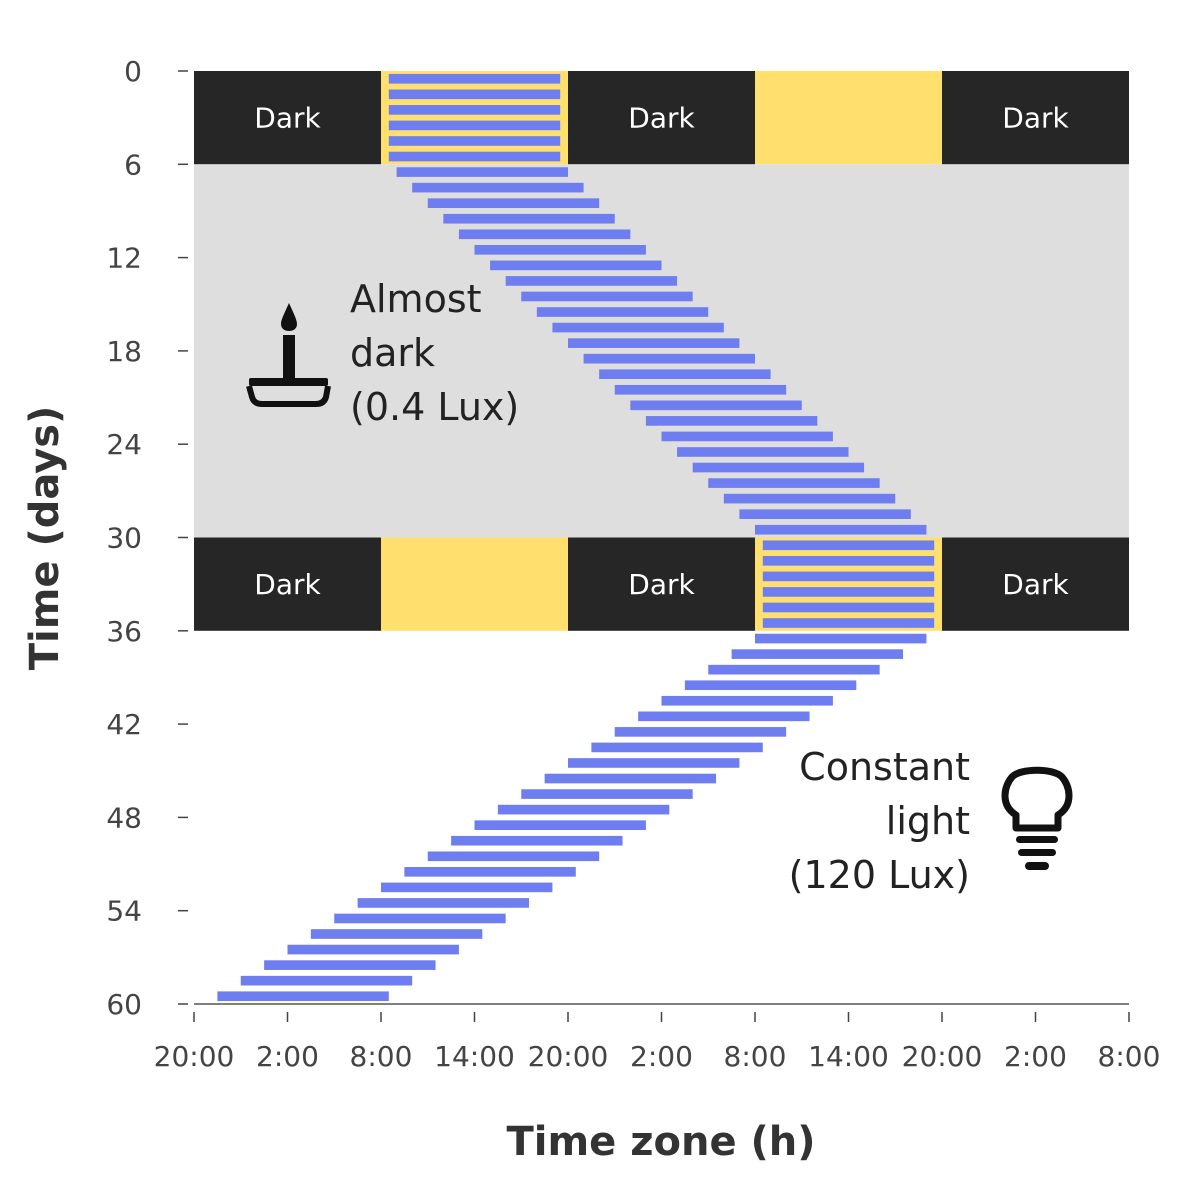 This screenshot has height=1200, width=1200. What do you see at coordinates (660, 1142) in the screenshot?
I see `x-axis-title: Time zone (h)` at bounding box center [660, 1142].